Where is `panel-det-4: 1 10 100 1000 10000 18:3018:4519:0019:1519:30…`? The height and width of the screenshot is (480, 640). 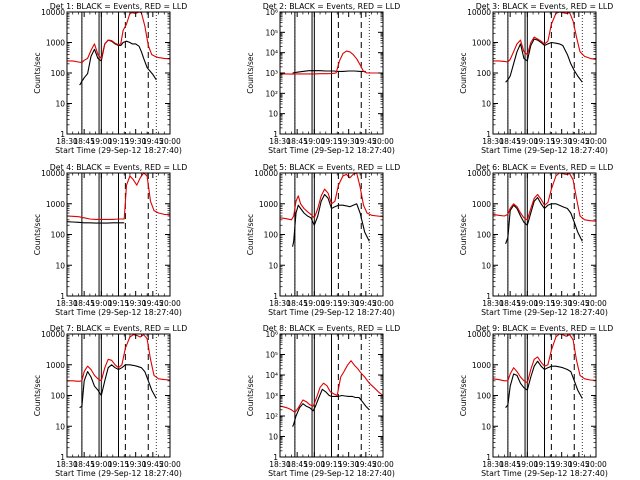 panel-det-4: 1 10 100 1000 10000 18:3018:4519:0019:1519:30… is located at coordinates (110, 240).